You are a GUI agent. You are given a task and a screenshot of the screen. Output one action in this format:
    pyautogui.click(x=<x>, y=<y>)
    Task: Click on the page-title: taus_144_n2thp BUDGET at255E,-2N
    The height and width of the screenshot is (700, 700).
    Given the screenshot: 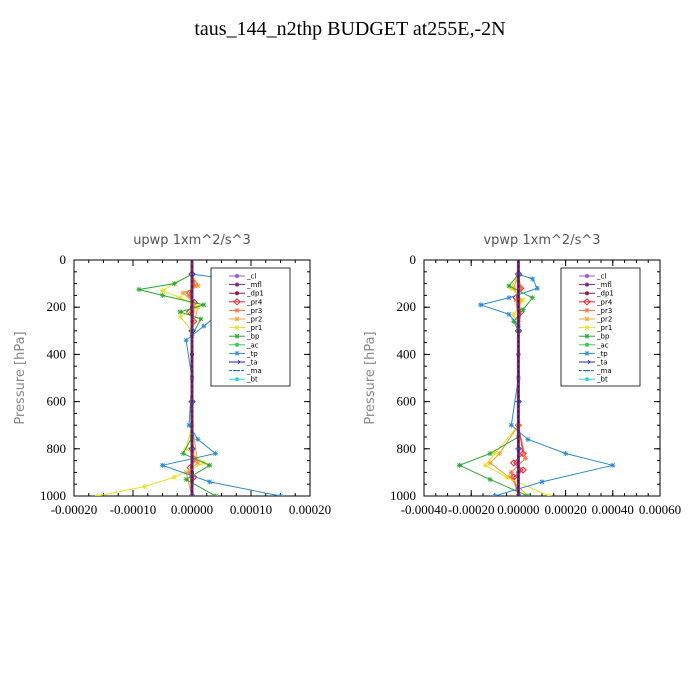 What is the action you would take?
    pyautogui.click(x=350, y=29)
    